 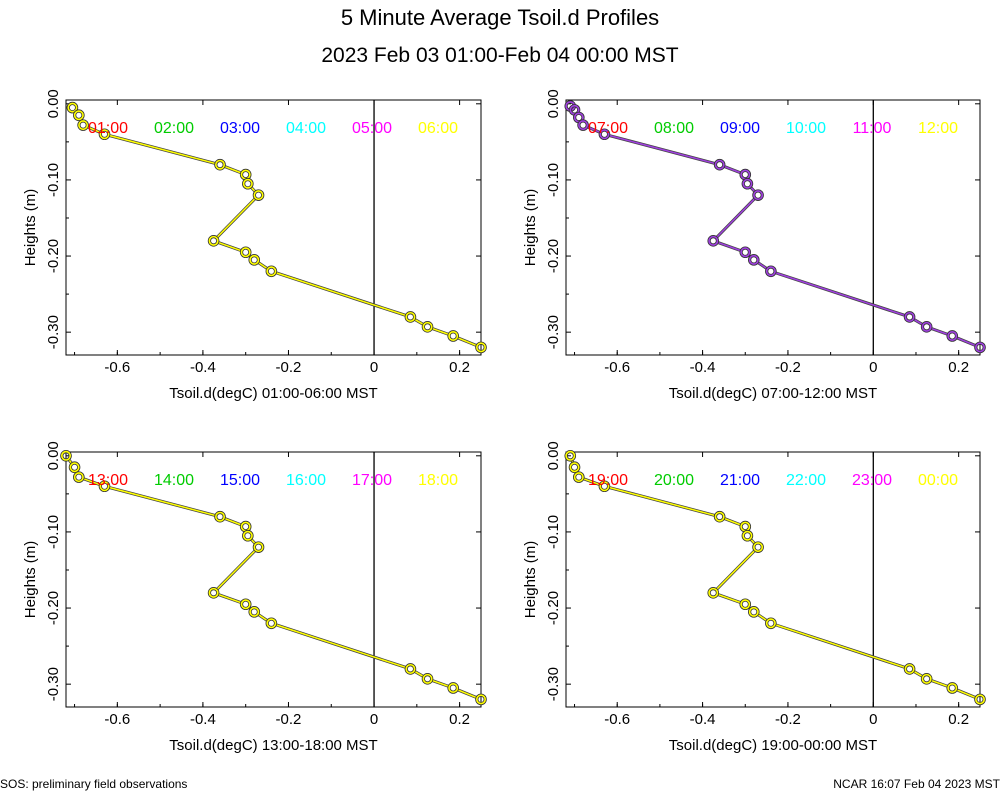 I want to click on legend-label: 04:00, so click(x=306, y=128).